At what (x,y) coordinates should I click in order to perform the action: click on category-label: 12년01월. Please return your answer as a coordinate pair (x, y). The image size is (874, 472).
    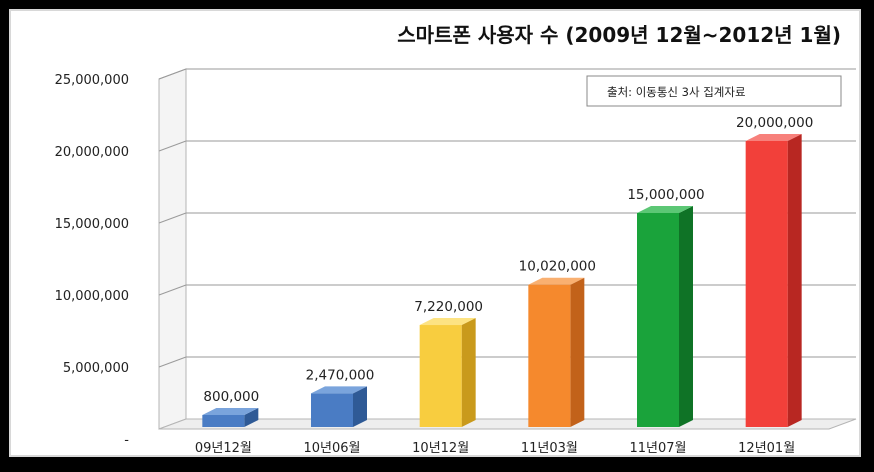
    Looking at the image, I should click on (766, 448).